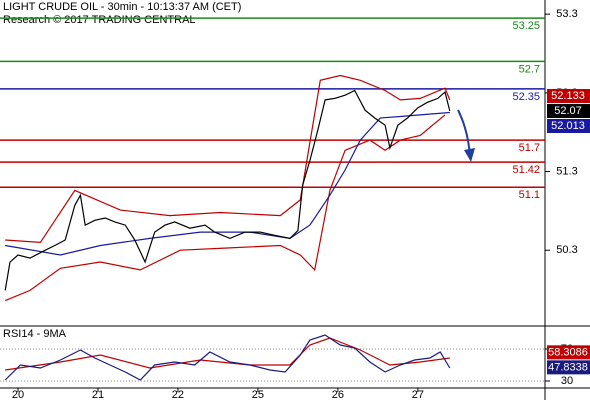 The height and width of the screenshot is (400, 590). What do you see at coordinates (526, 170) in the screenshot?
I see `level-label: 51.42` at bounding box center [526, 170].